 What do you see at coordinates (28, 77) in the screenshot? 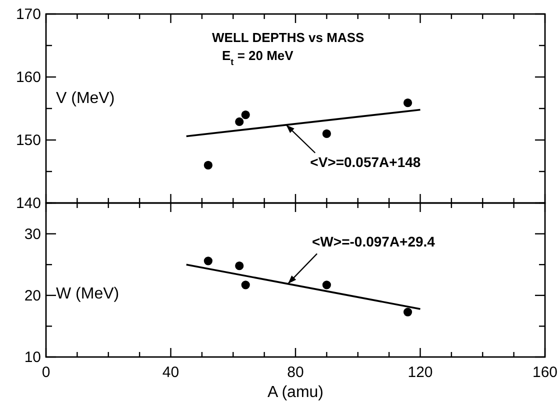
I see `y-tick-label: 160` at bounding box center [28, 77].